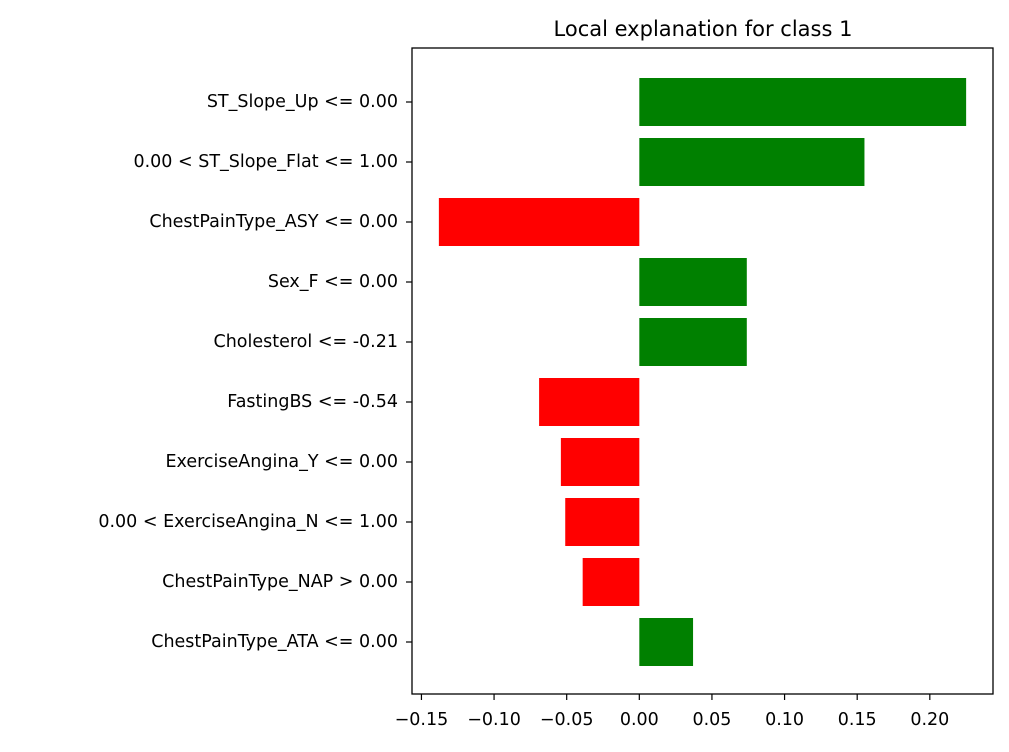 The height and width of the screenshot is (752, 1009). Describe the element at coordinates (274, 642) in the screenshot. I see `y-tick-label: ChestPainType_ATA <= 0.00` at that location.